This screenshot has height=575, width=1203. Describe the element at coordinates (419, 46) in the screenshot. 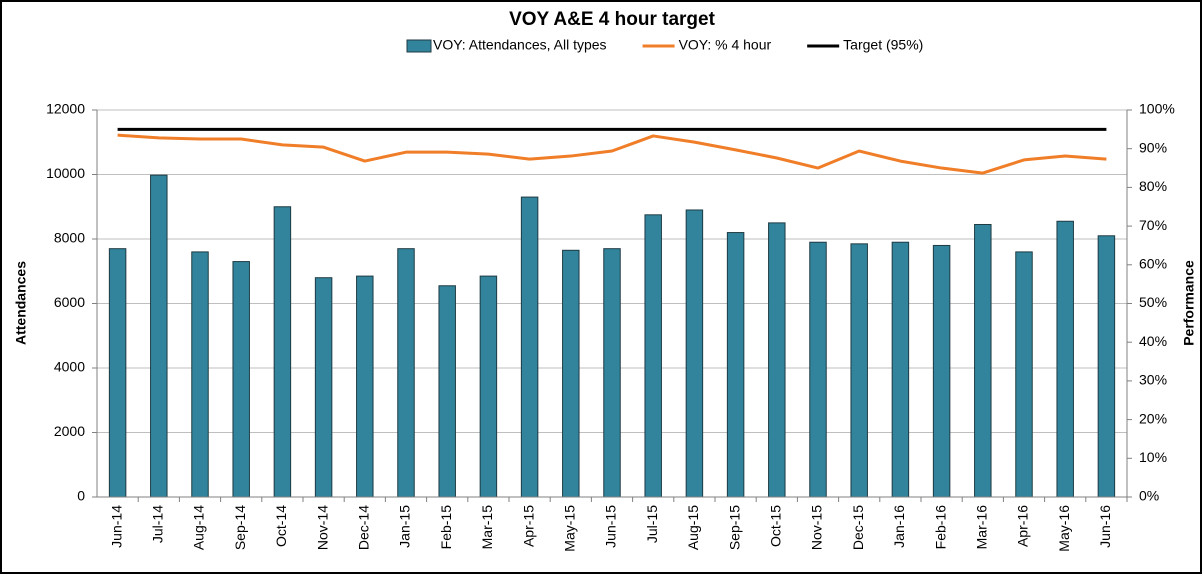

I see `legend-swatch` at that location.